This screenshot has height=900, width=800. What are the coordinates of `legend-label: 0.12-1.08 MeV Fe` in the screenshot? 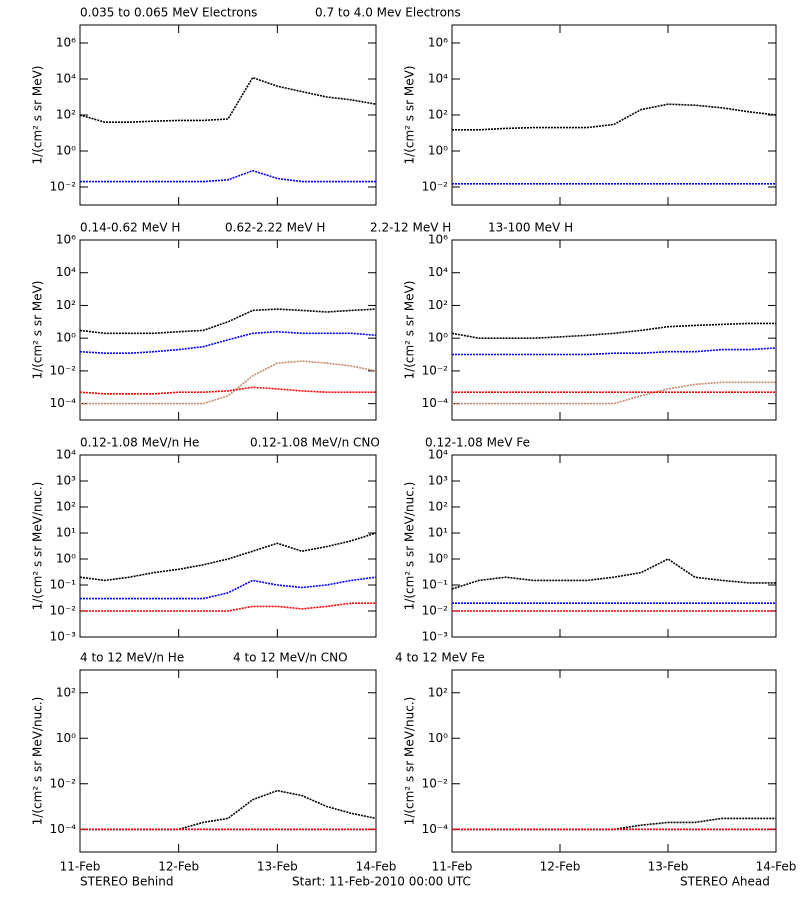 It's located at (477, 443).